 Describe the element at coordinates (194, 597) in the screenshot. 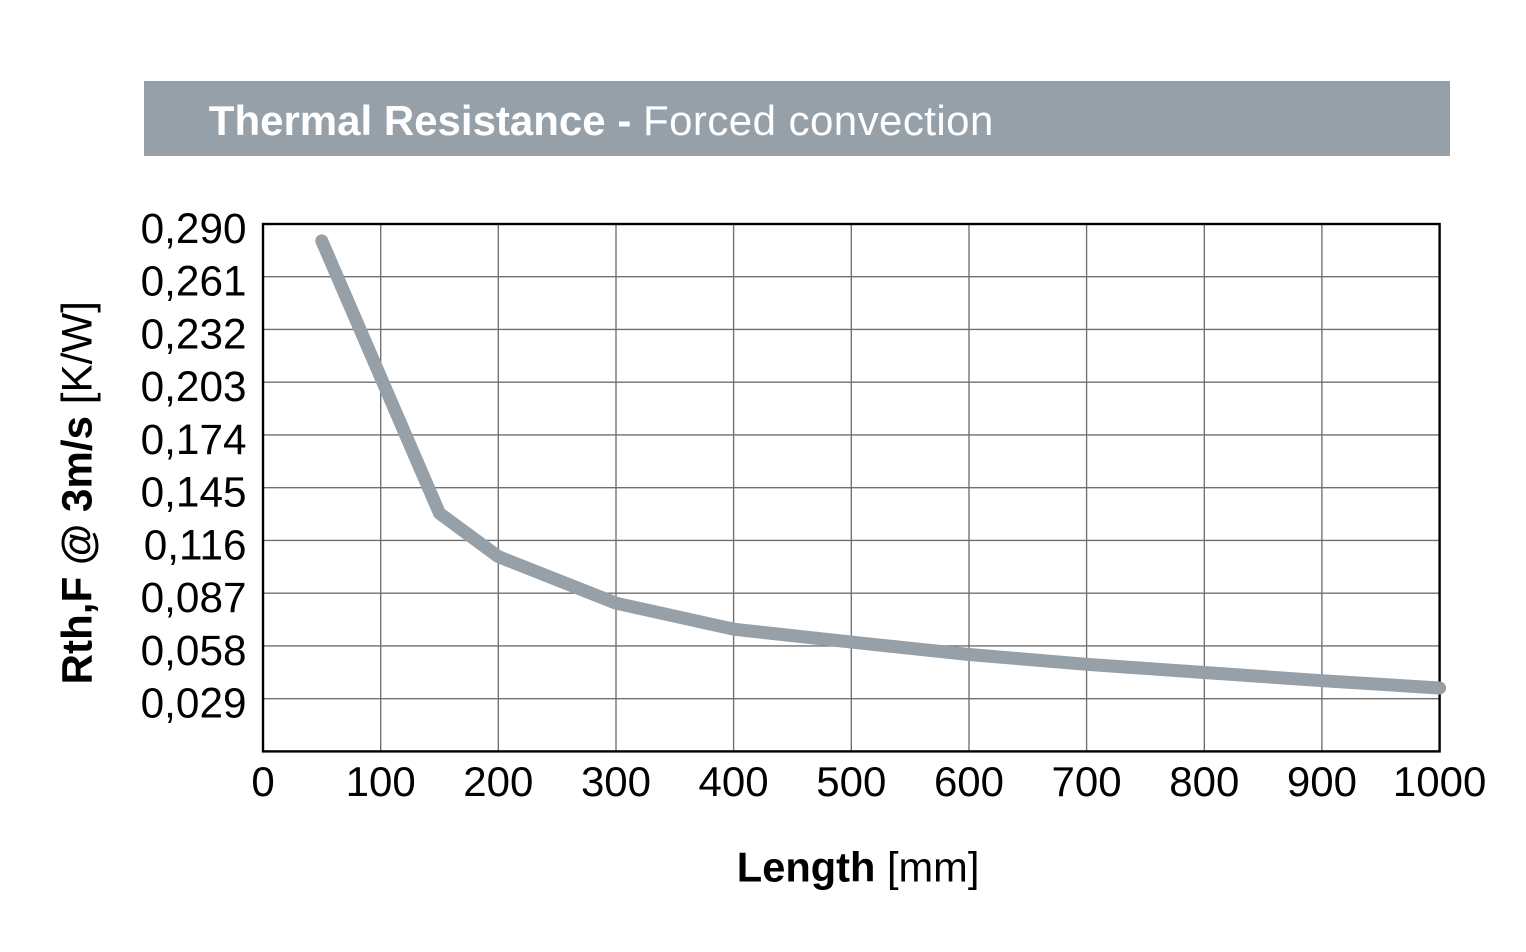

I see `svg-text: 0,087` at that location.